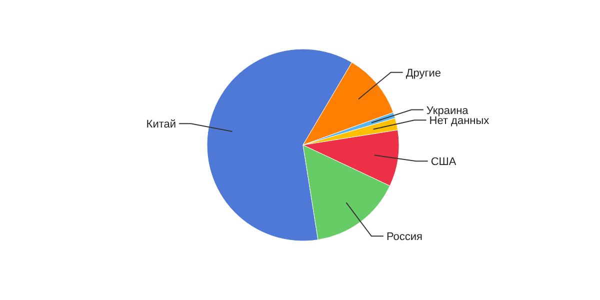 The height and width of the screenshot is (300, 600). I want to click on slice-label: Китай, so click(161, 124).